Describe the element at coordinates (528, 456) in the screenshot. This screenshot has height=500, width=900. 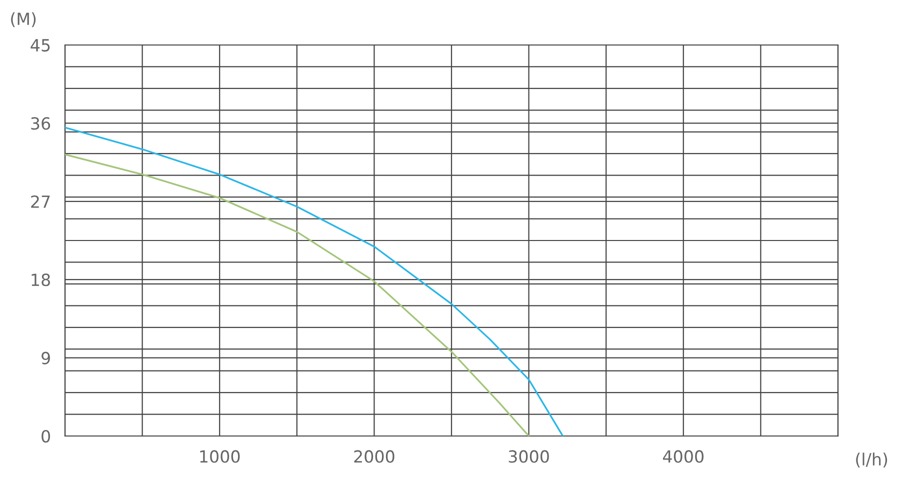
I see `x-tick-label: 3000` at that location.